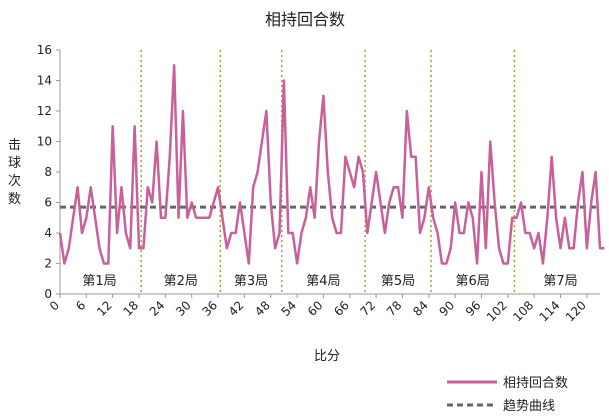 The height and width of the screenshot is (416, 609). What do you see at coordinates (48, 203) in the screenshot?
I see `y-tick-label: 6` at bounding box center [48, 203].